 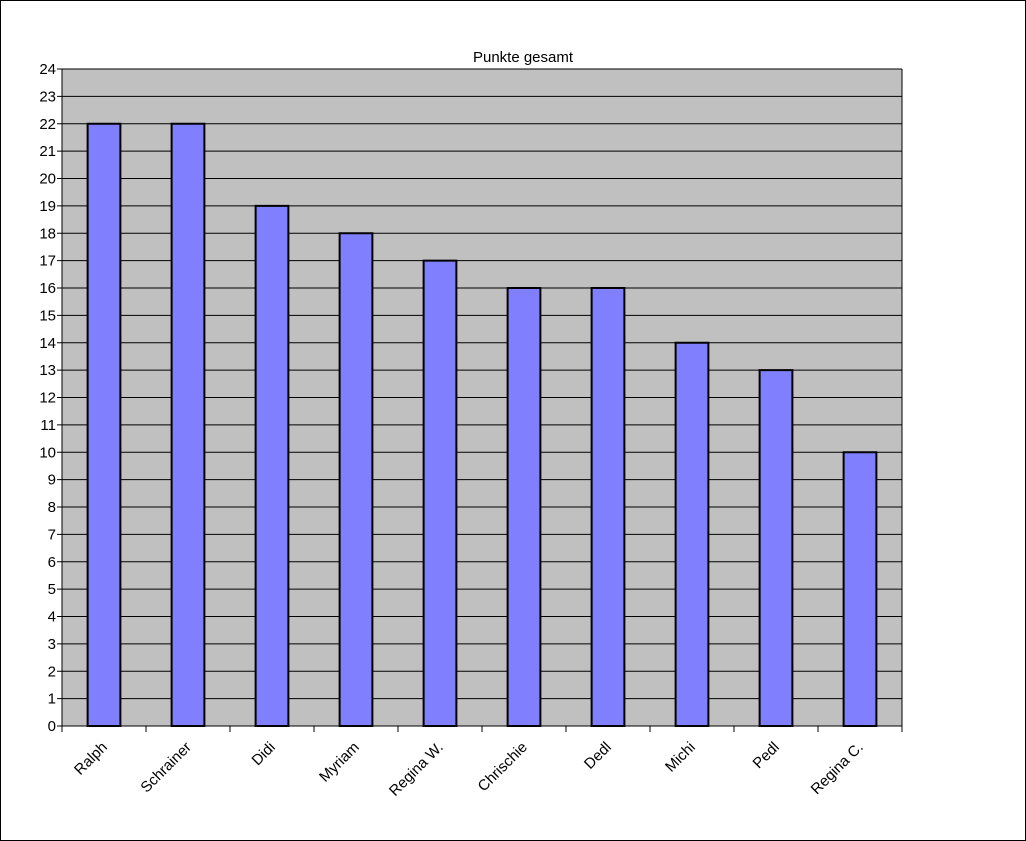 I want to click on y-tick-label: 2, so click(x=52, y=671).